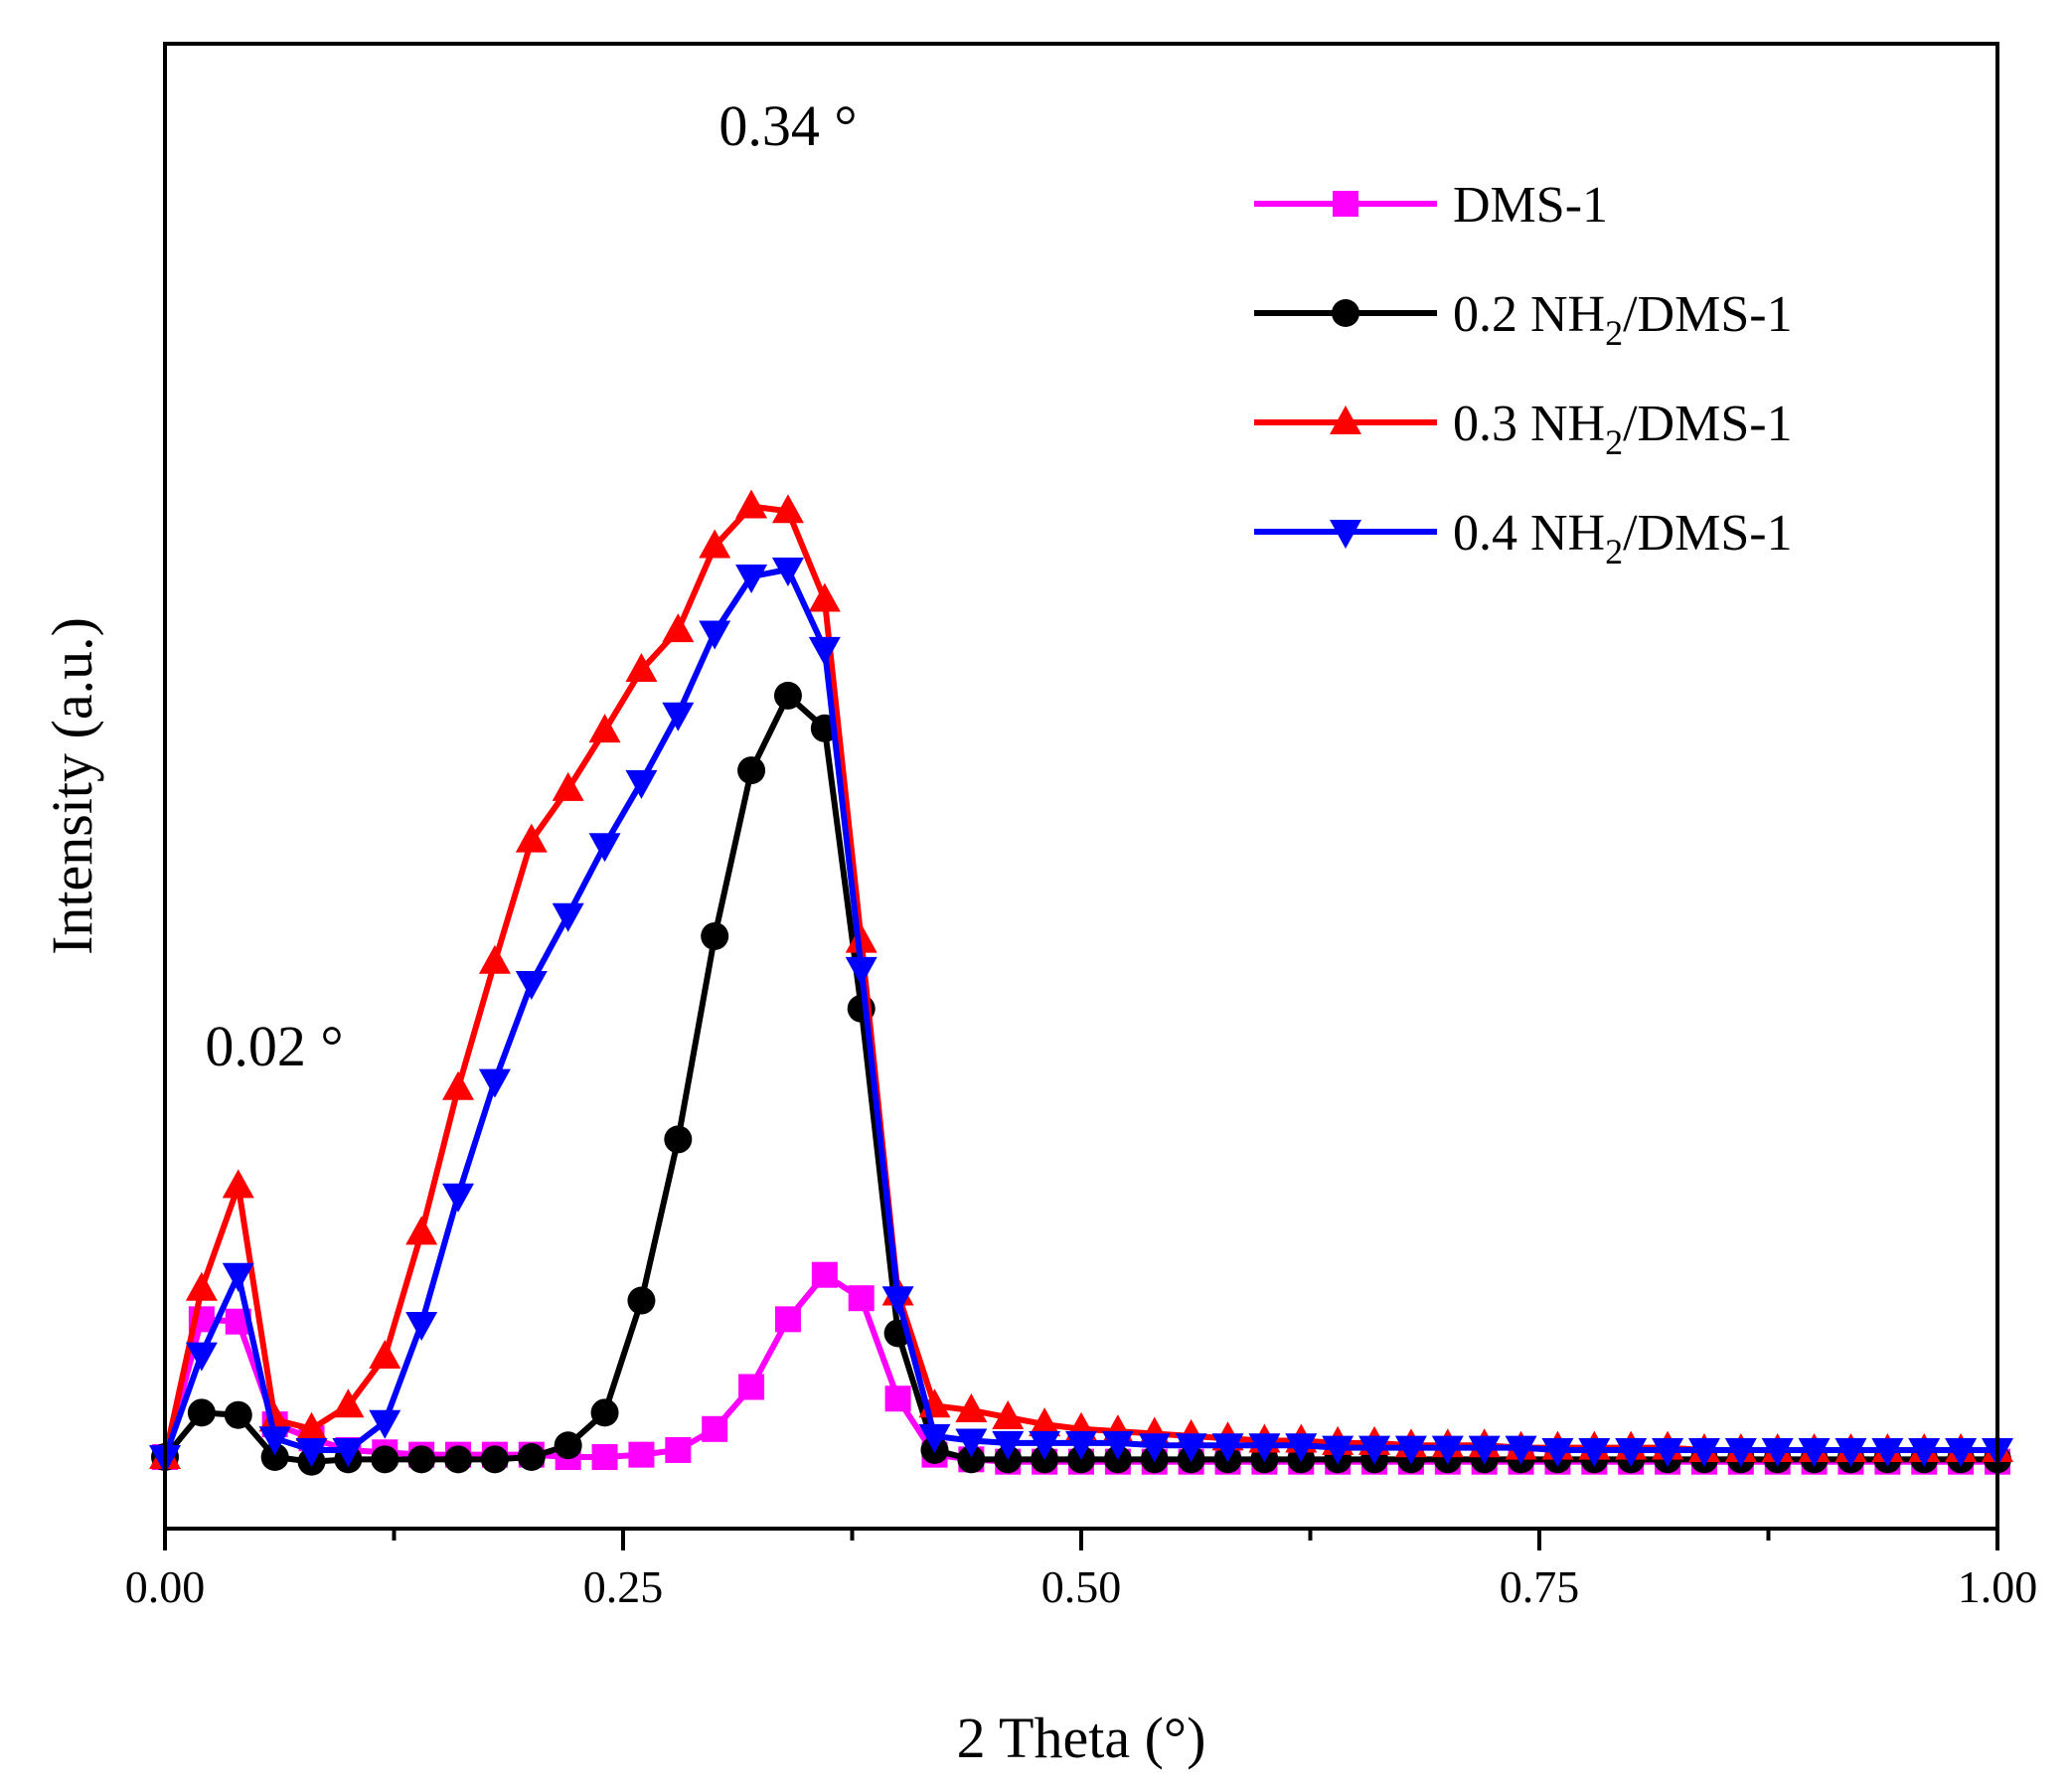  I want to click on legend-label: DMS-1, so click(1530, 205).